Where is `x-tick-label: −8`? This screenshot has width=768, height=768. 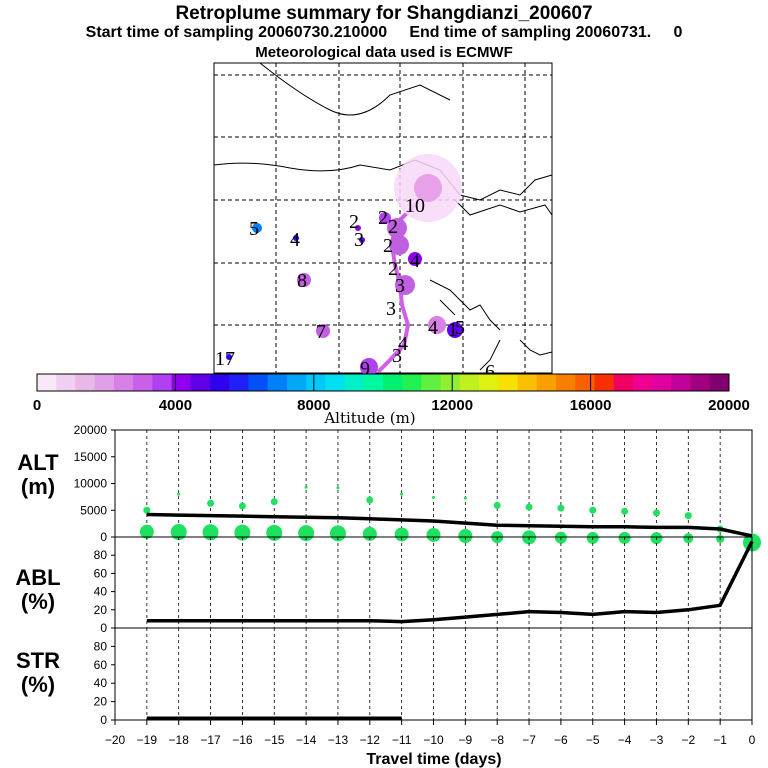 x-tick-label: −8 is located at coordinates (497, 740).